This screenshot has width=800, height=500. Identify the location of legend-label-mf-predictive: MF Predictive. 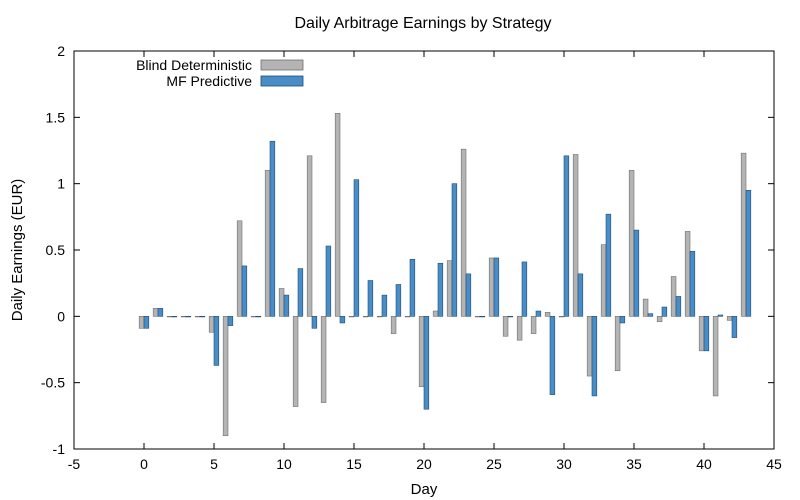
(209, 81).